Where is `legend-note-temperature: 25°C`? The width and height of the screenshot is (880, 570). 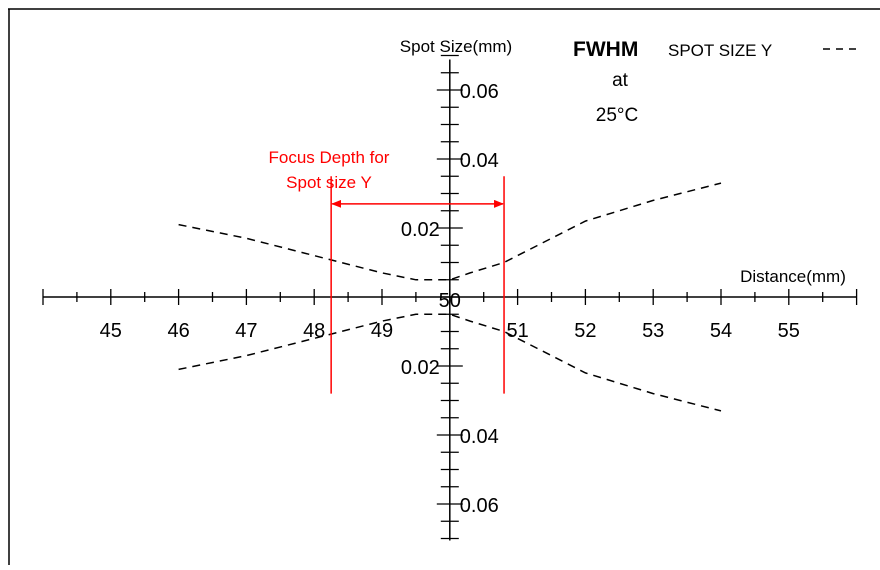
legend-note-temperature: 25°C is located at coordinates (617, 115).